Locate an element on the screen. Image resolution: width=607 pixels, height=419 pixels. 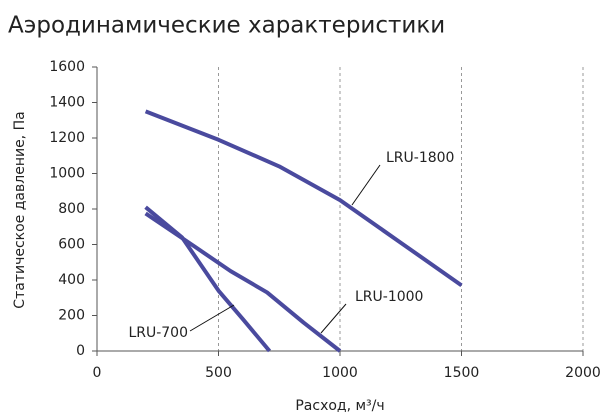
y-tick-label: 0 is located at coordinates (80, 351).